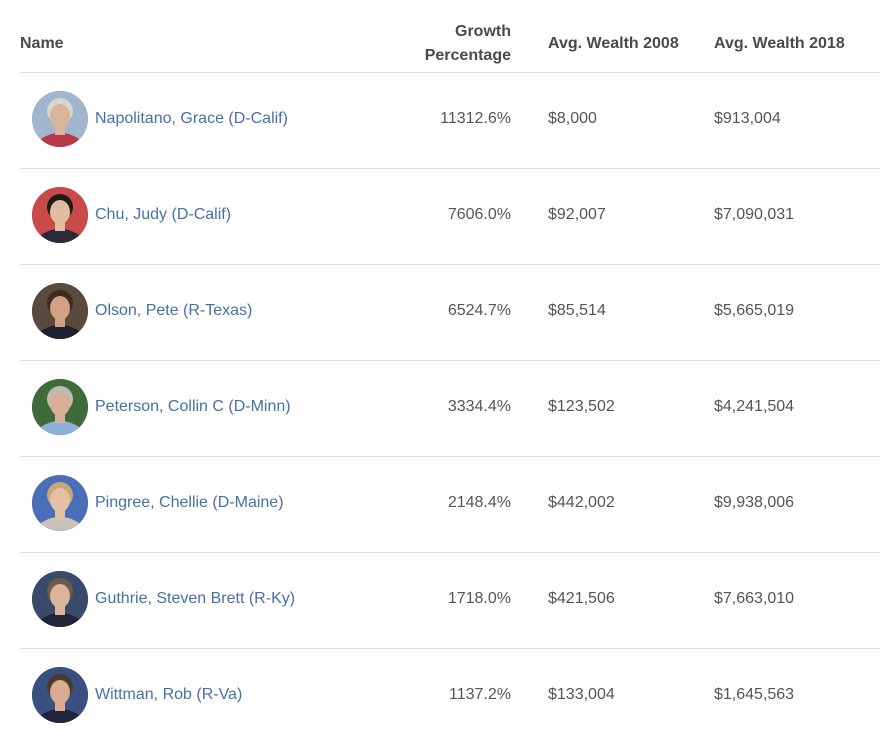 Image resolution: width=894 pixels, height=744 pixels. Describe the element at coordinates (42, 43) in the screenshot. I see `header-name: Name` at that location.